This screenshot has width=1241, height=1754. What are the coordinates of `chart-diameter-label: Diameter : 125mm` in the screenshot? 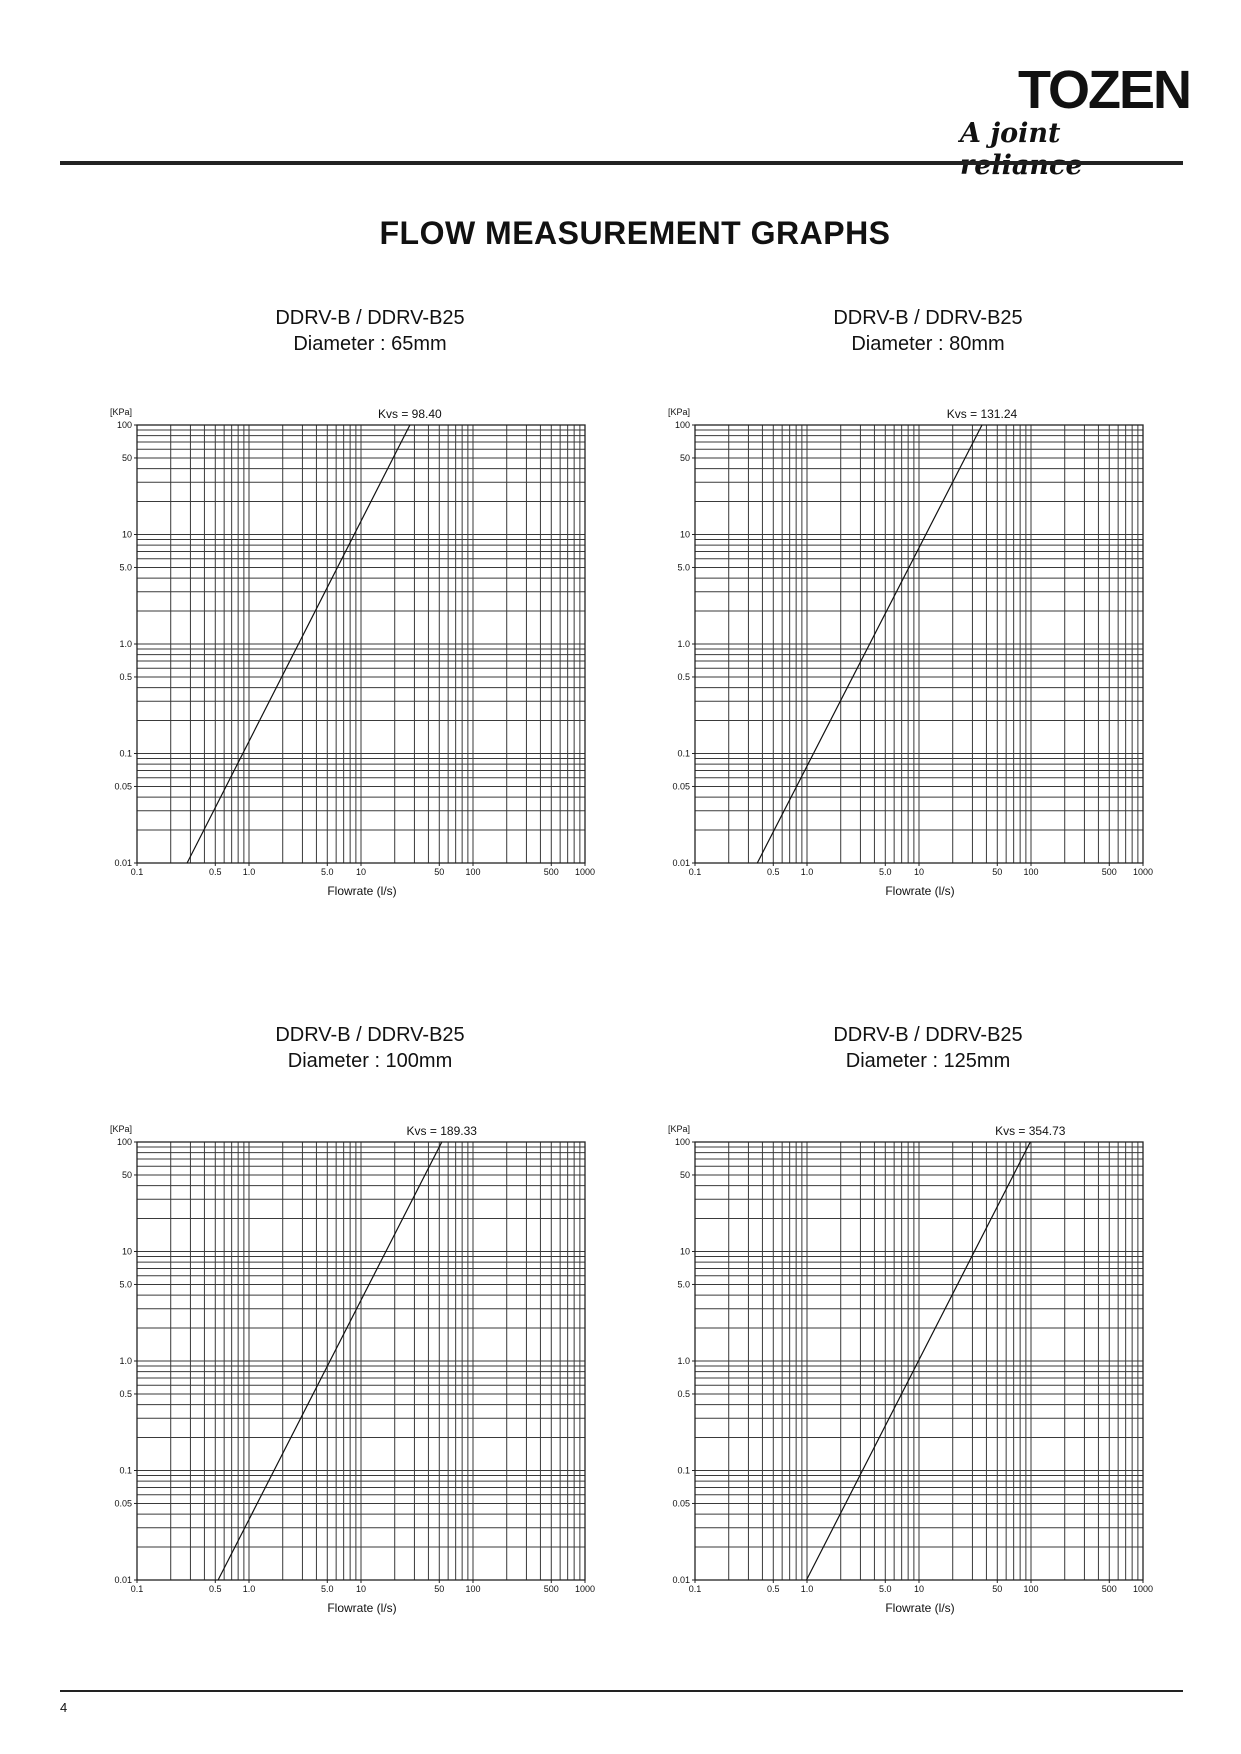 It's located at (928, 1061).